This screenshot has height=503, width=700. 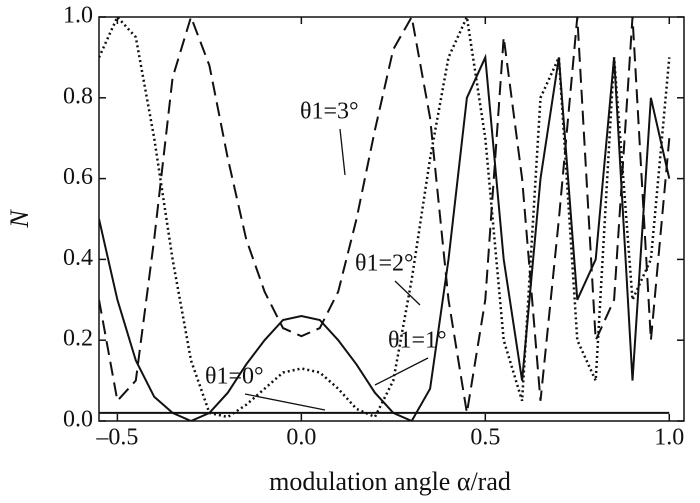 What do you see at coordinates (116, 438) in the screenshot?
I see `x-tick-label: –0.5` at bounding box center [116, 438].